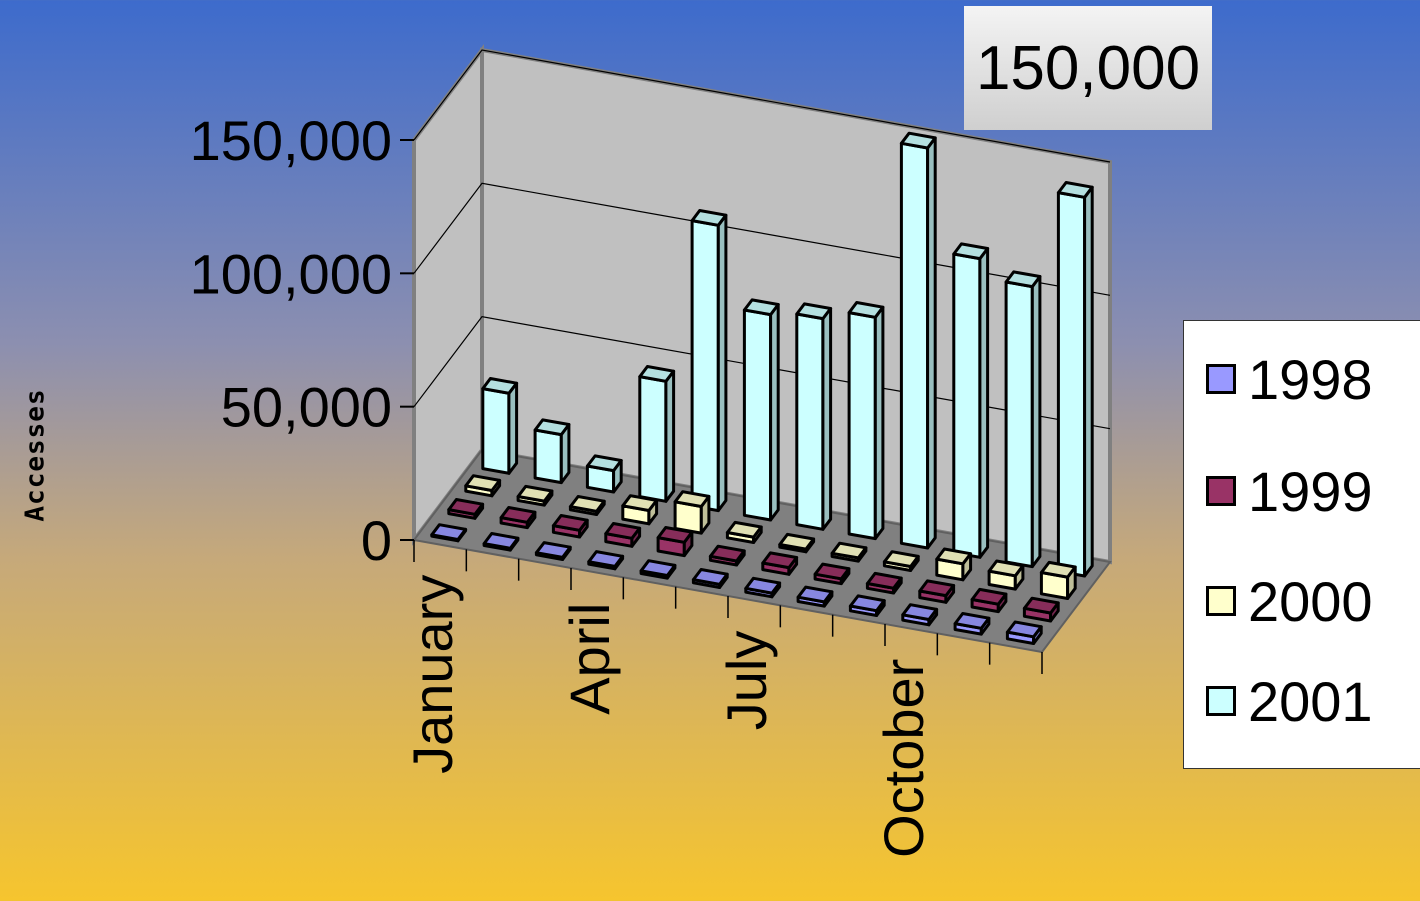 This screenshot has height=901, width=1420. I want to click on bar-1999-november, so click(989, 600).